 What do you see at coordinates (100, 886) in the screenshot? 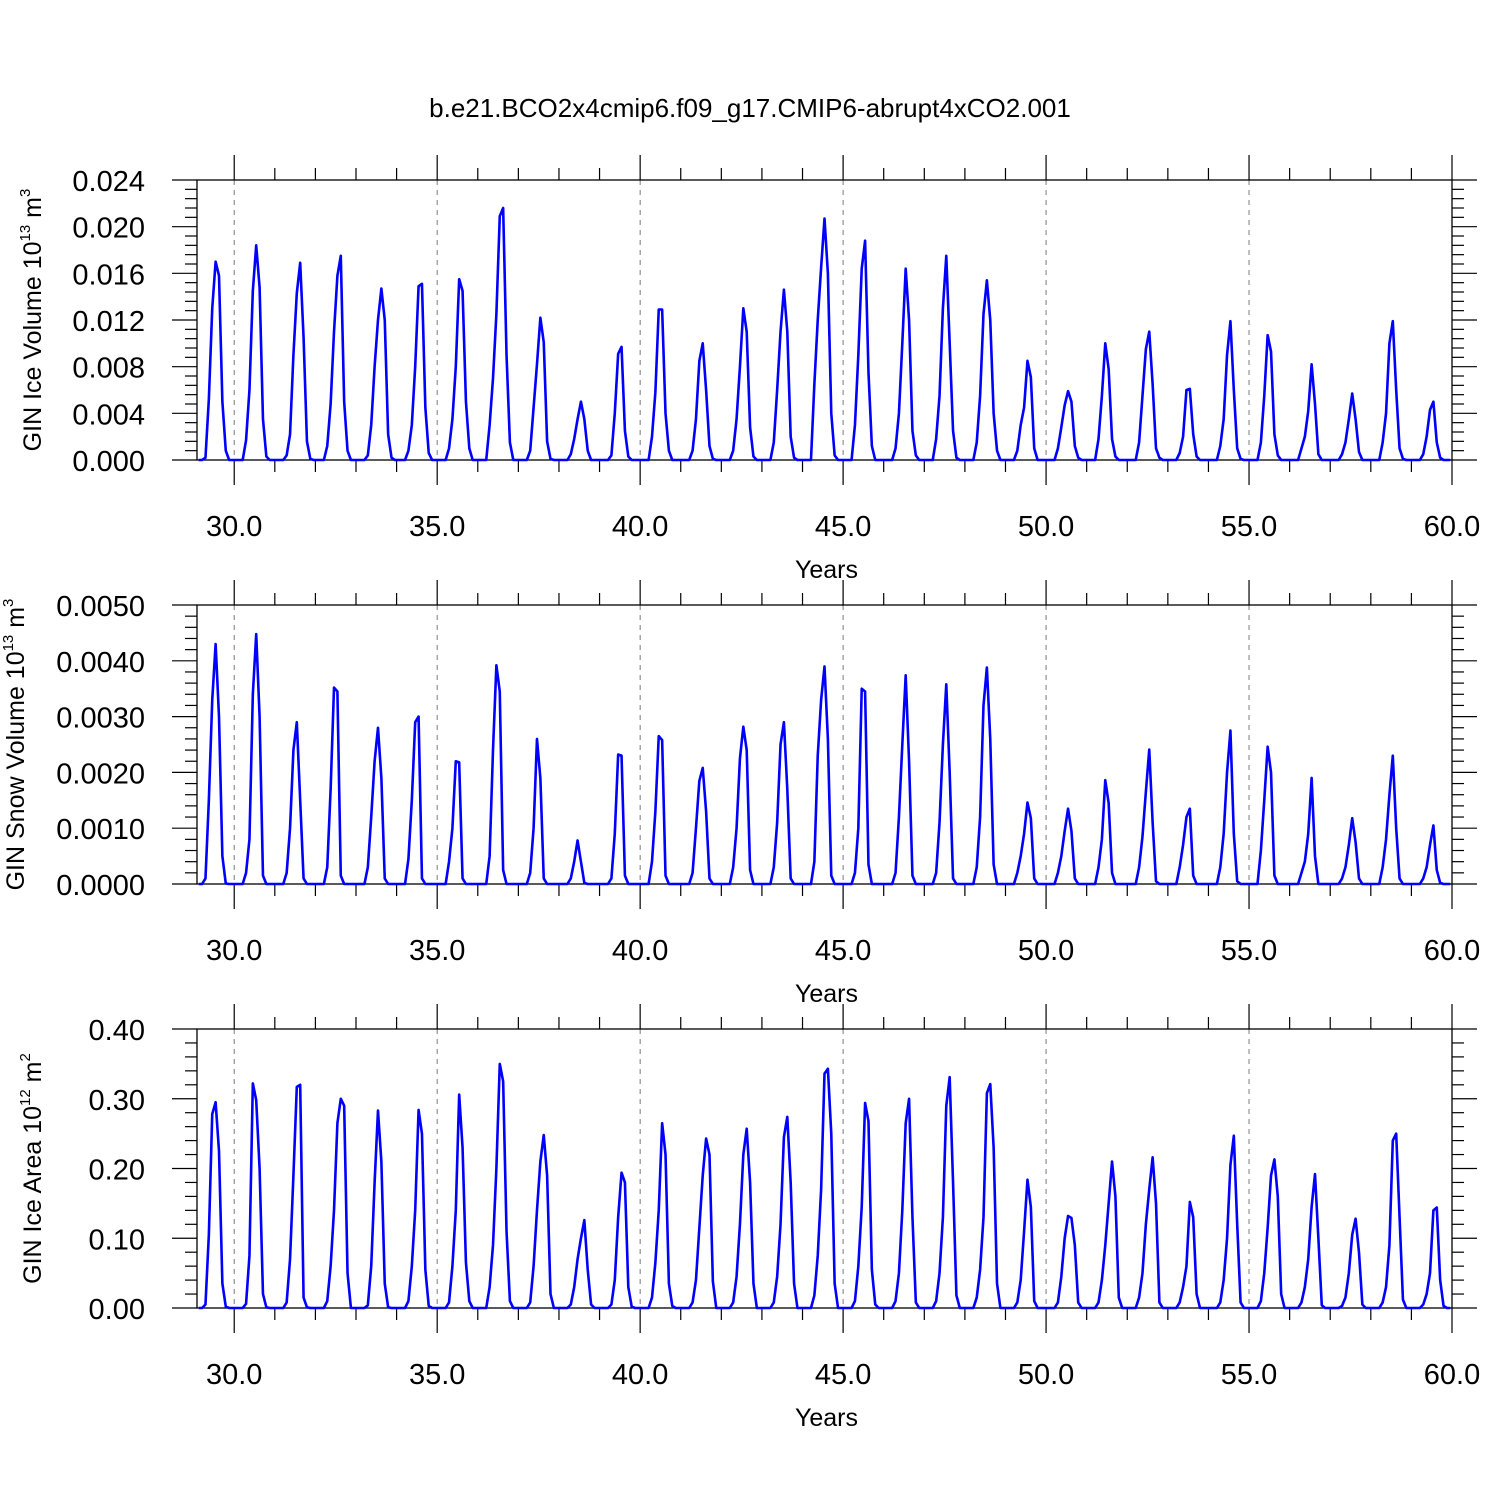
I see `y-tick-label: 0.0000` at bounding box center [100, 886].